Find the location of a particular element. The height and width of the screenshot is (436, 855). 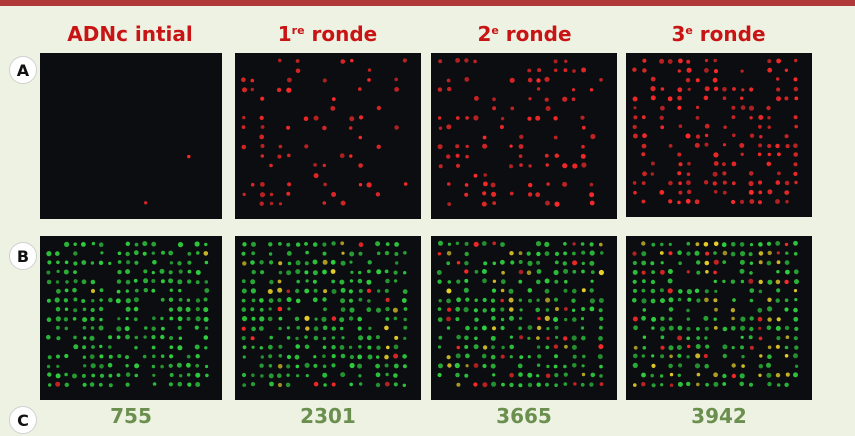

top-accent-bar is located at coordinates (427, 3).